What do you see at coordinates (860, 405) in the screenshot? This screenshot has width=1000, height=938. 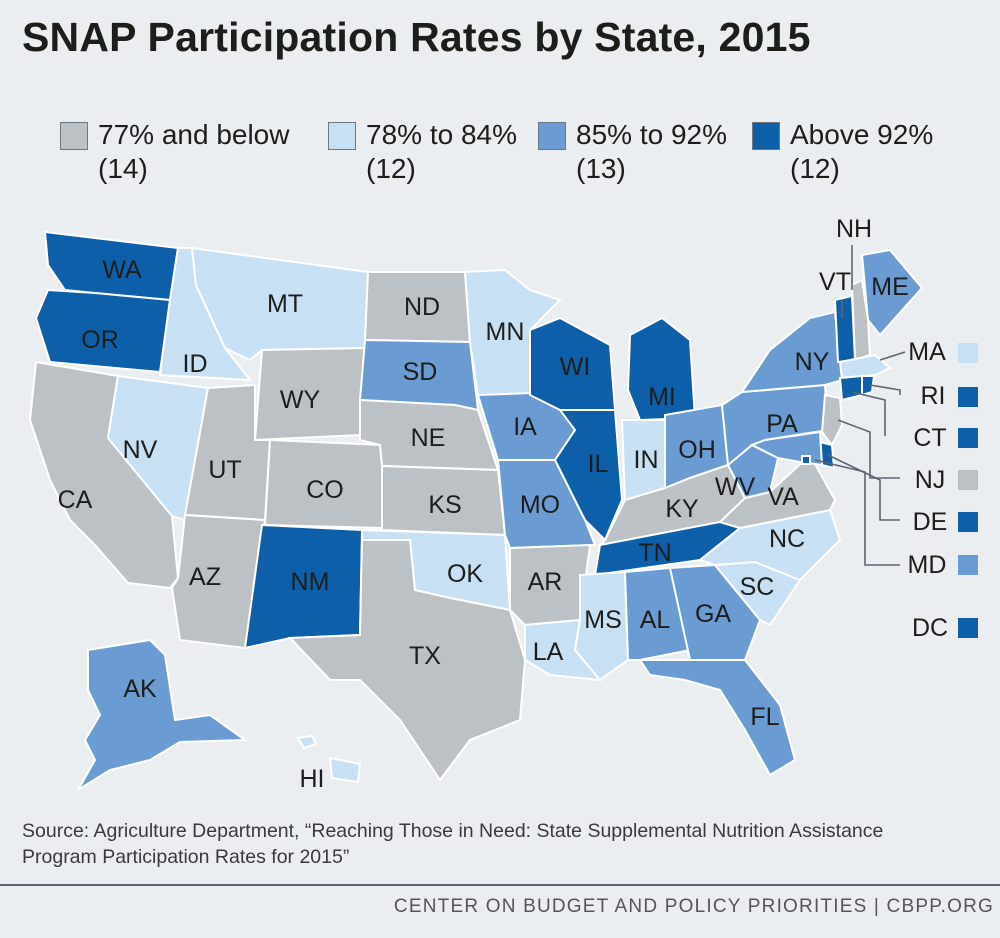 I see `callout-leaders` at bounding box center [860, 405].